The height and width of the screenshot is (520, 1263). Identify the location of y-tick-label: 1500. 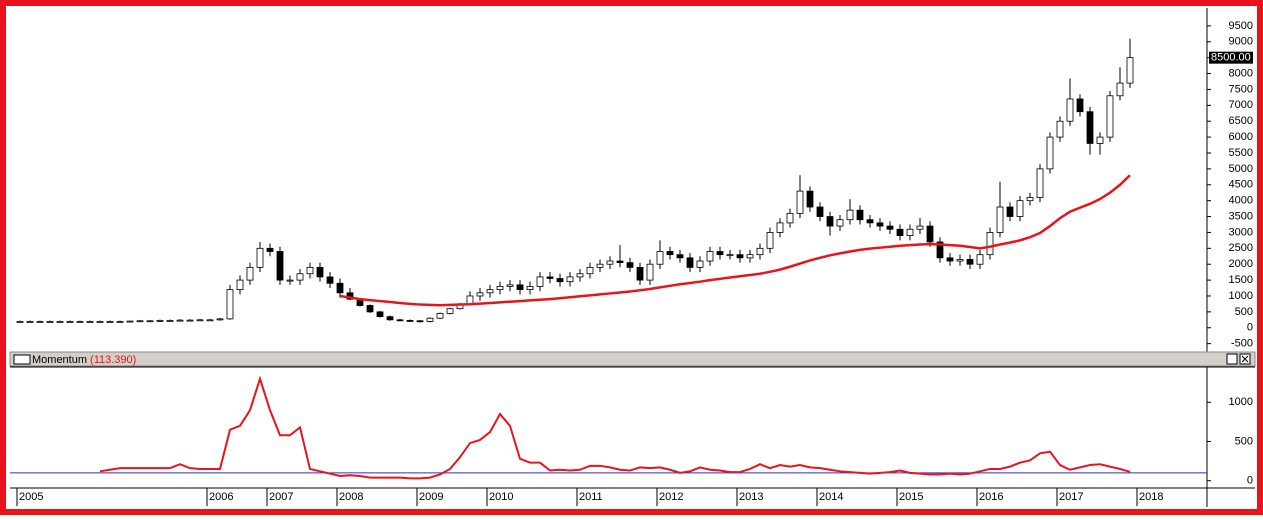
(1241, 280).